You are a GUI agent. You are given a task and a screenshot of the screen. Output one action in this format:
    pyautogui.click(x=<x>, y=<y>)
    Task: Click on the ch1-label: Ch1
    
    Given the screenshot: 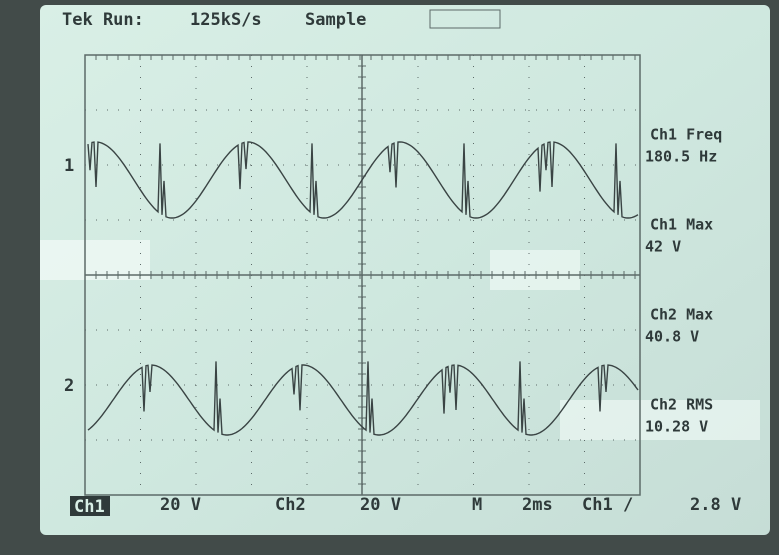 What is the action you would take?
    pyautogui.click(x=89, y=507)
    